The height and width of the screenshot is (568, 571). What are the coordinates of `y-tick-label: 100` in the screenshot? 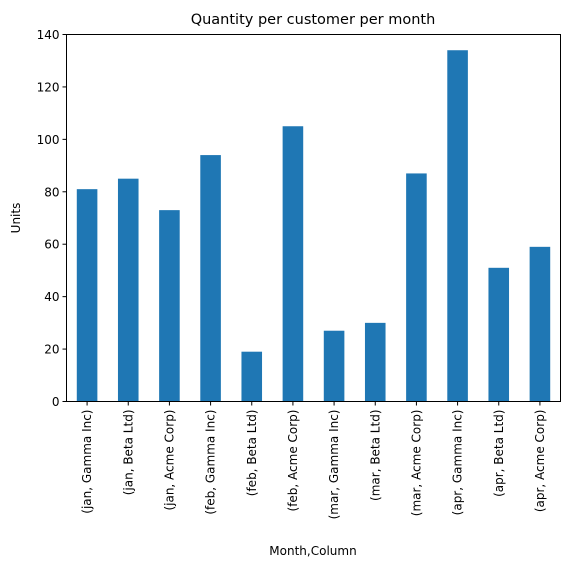 It's located at (48, 140).